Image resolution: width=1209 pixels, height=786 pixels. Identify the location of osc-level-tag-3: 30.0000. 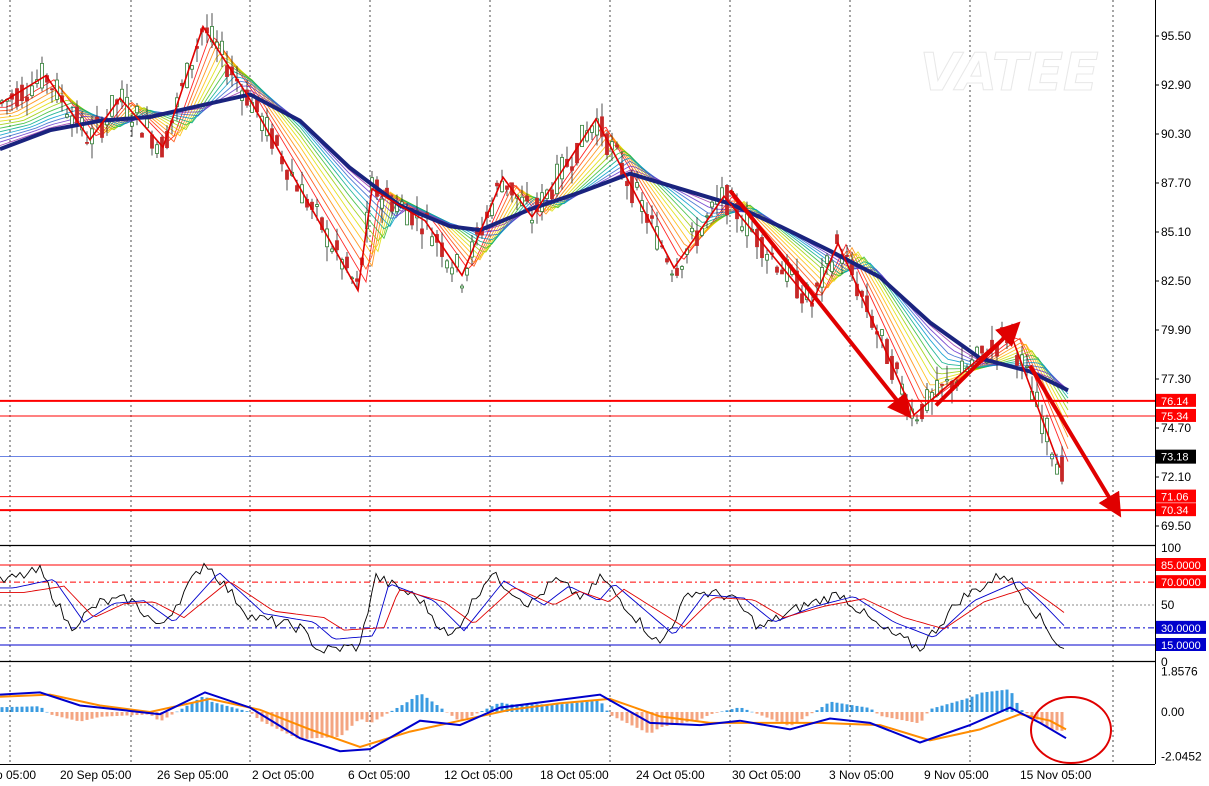
(1181, 629).